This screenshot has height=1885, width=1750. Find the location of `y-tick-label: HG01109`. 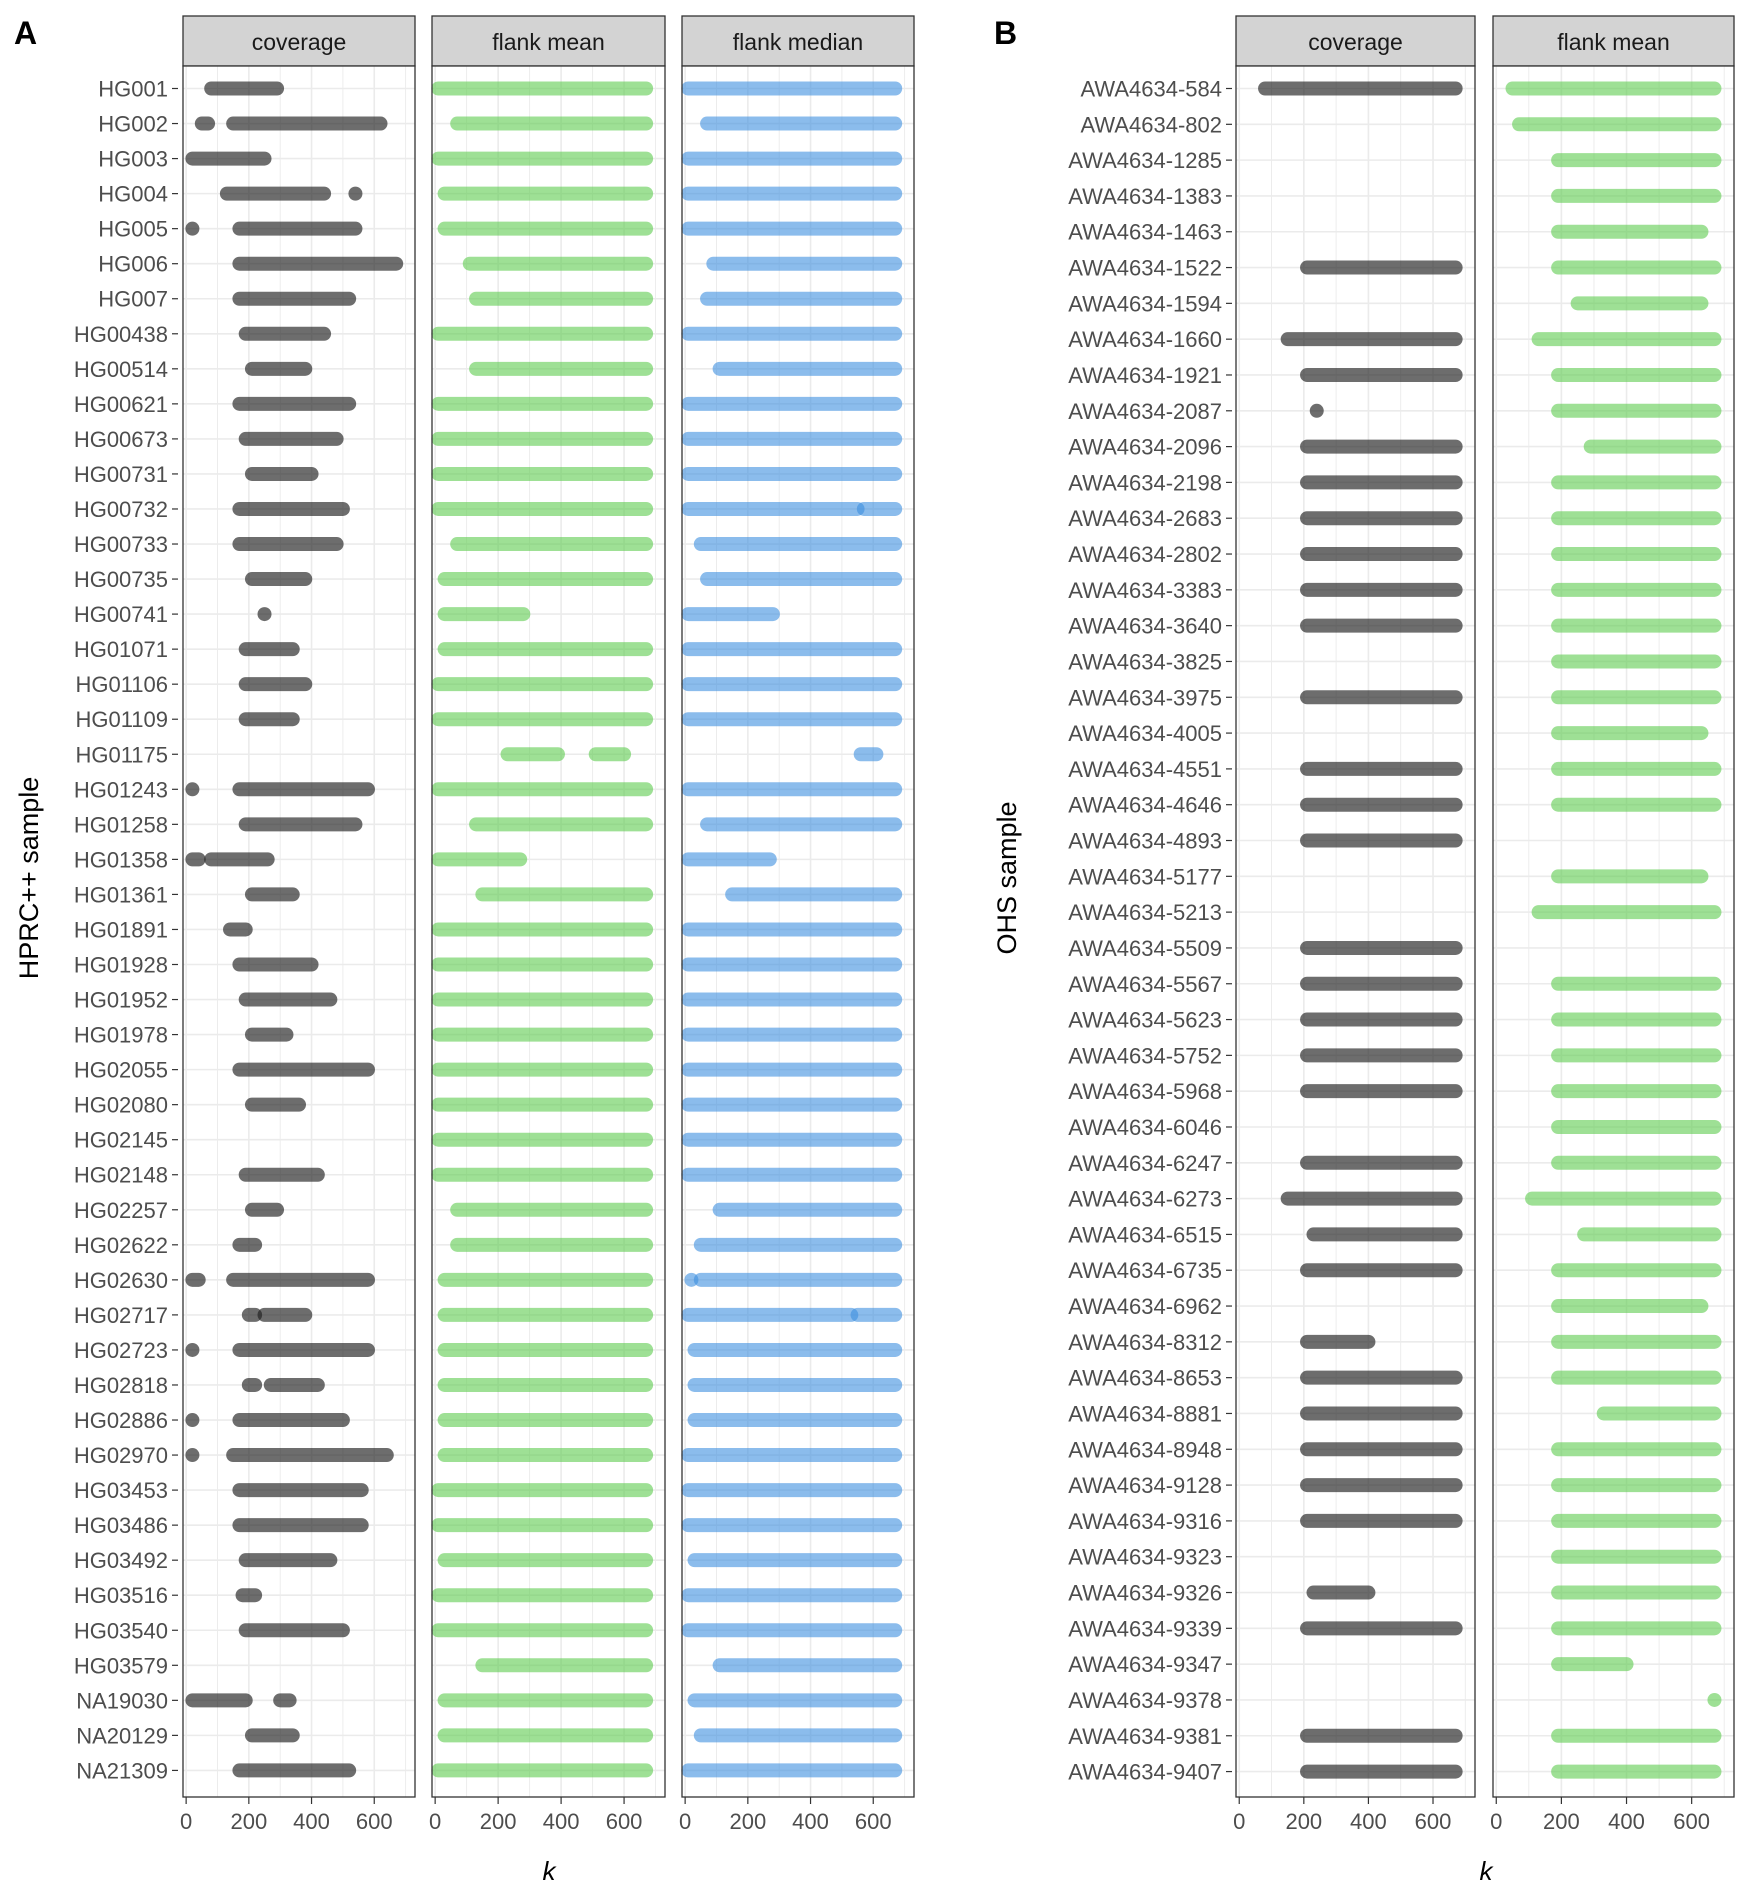

y-tick-label: HG01109 is located at coordinates (121, 719).